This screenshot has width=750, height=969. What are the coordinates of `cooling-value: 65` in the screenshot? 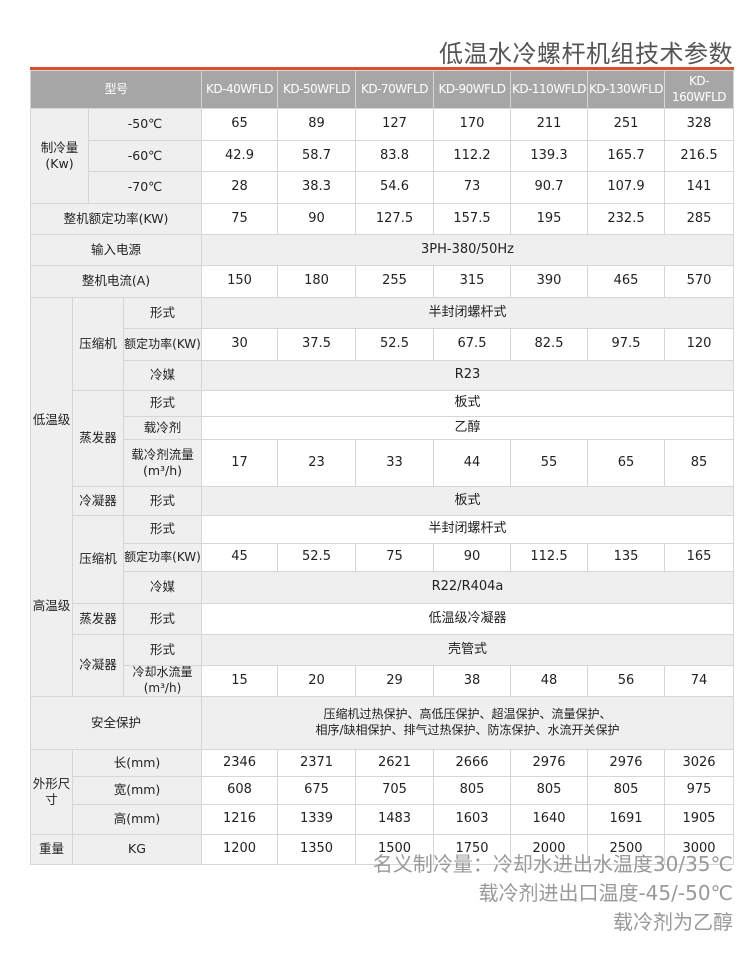 It's located at (239, 124).